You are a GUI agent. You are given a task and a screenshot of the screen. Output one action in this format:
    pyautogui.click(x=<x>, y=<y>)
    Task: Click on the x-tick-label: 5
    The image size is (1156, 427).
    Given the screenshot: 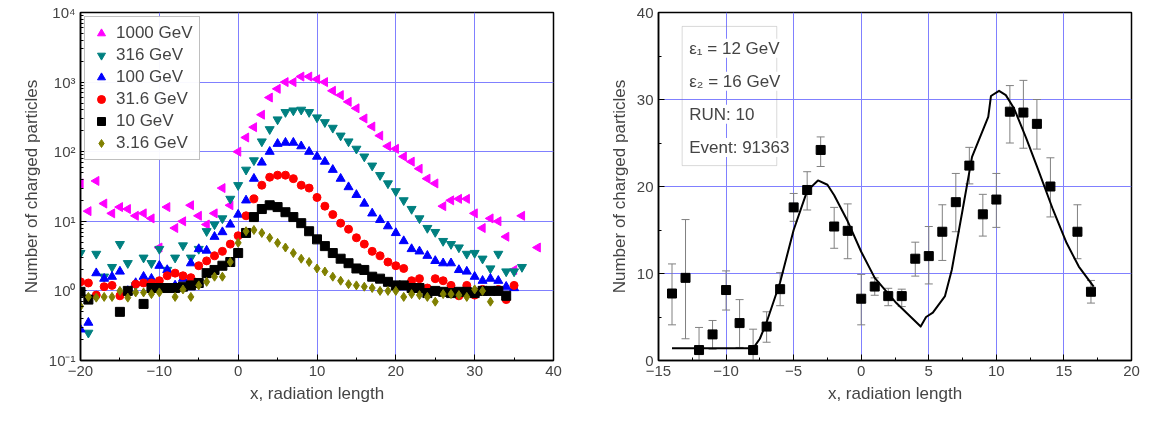 What is the action you would take?
    pyautogui.click(x=928, y=370)
    